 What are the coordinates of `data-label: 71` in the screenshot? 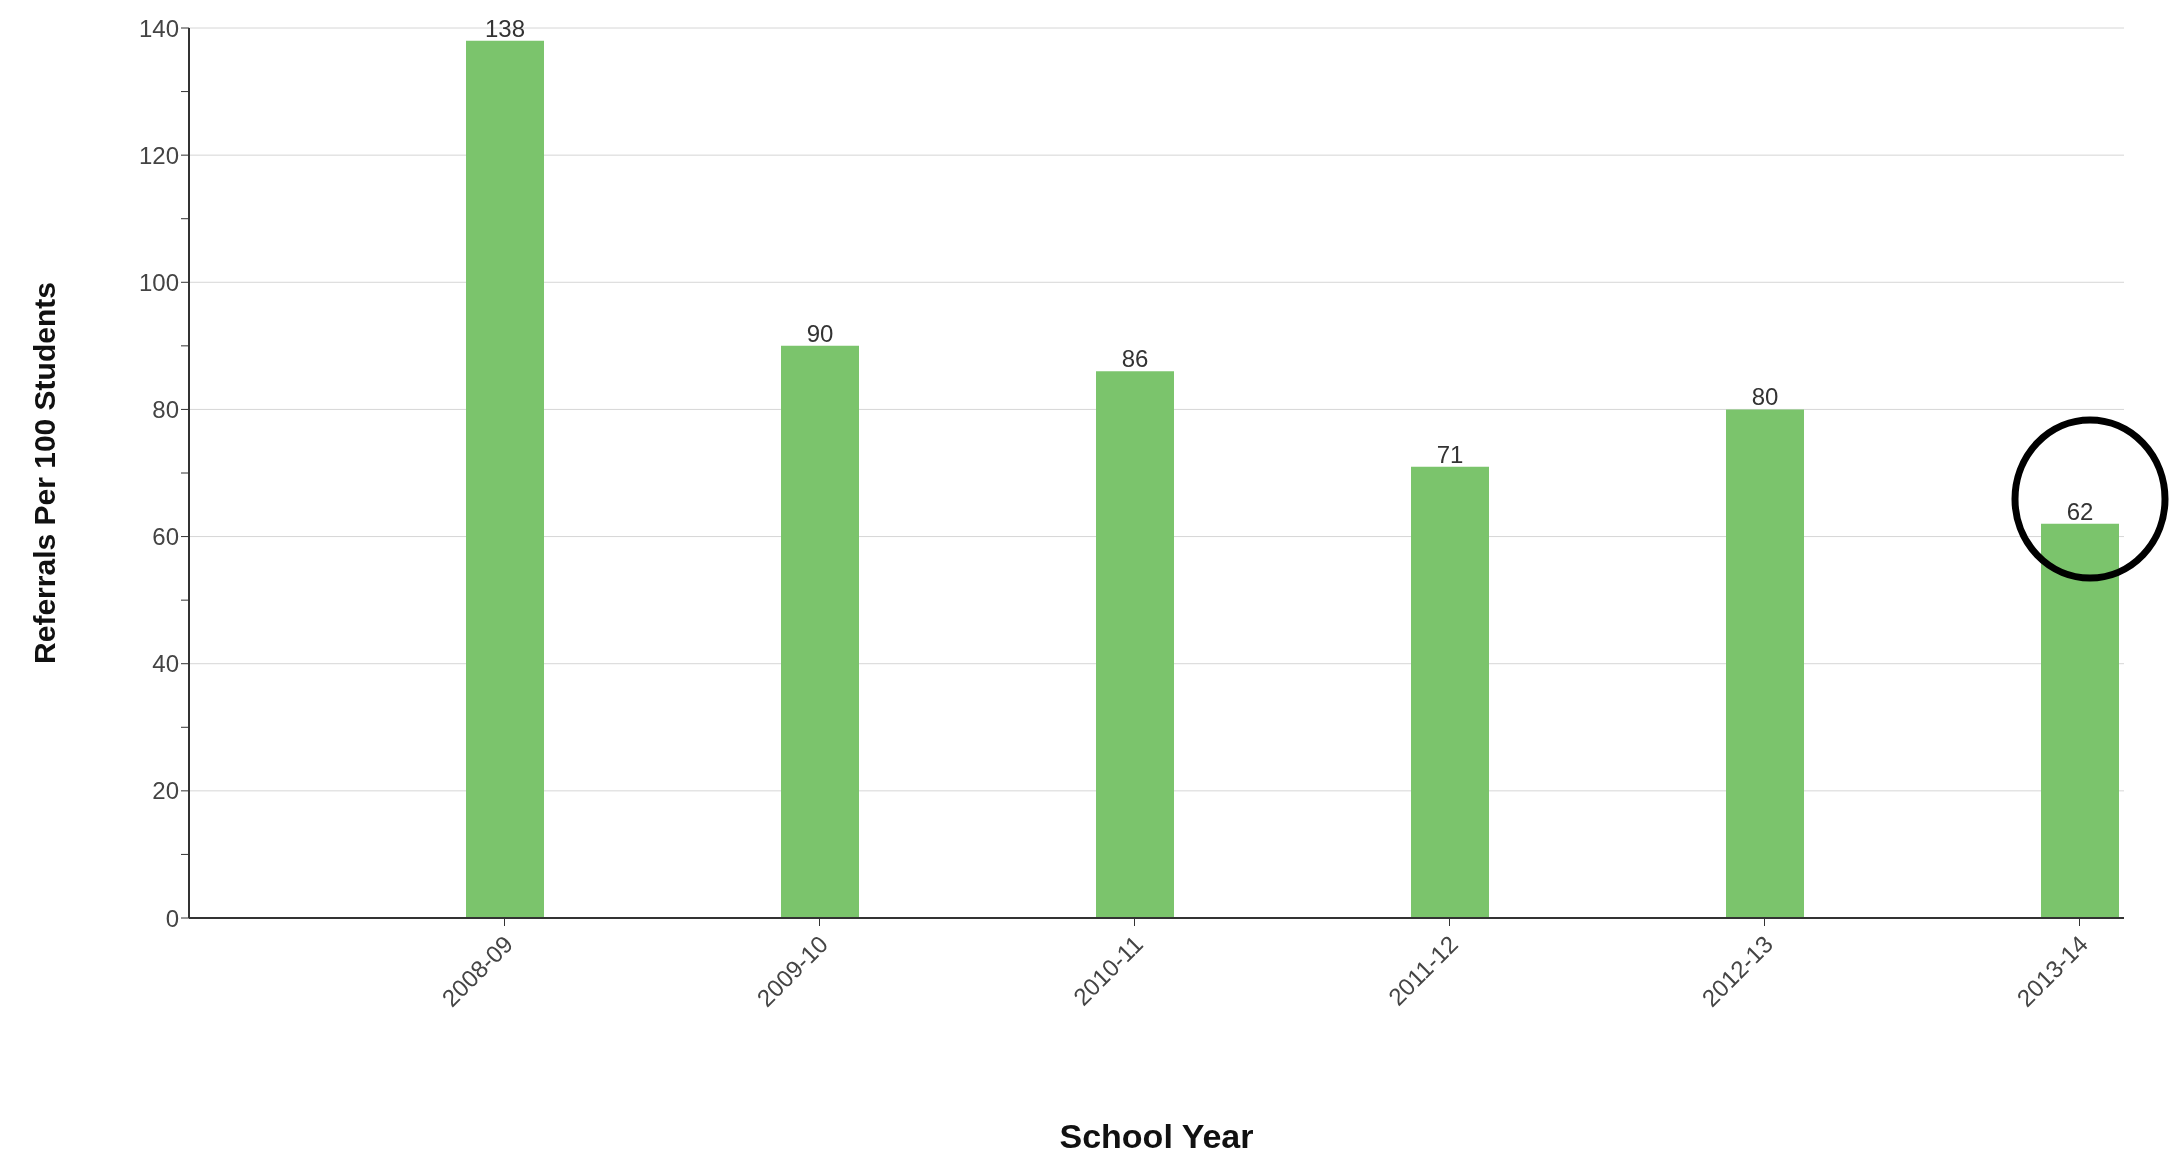 It's located at (1450, 454).